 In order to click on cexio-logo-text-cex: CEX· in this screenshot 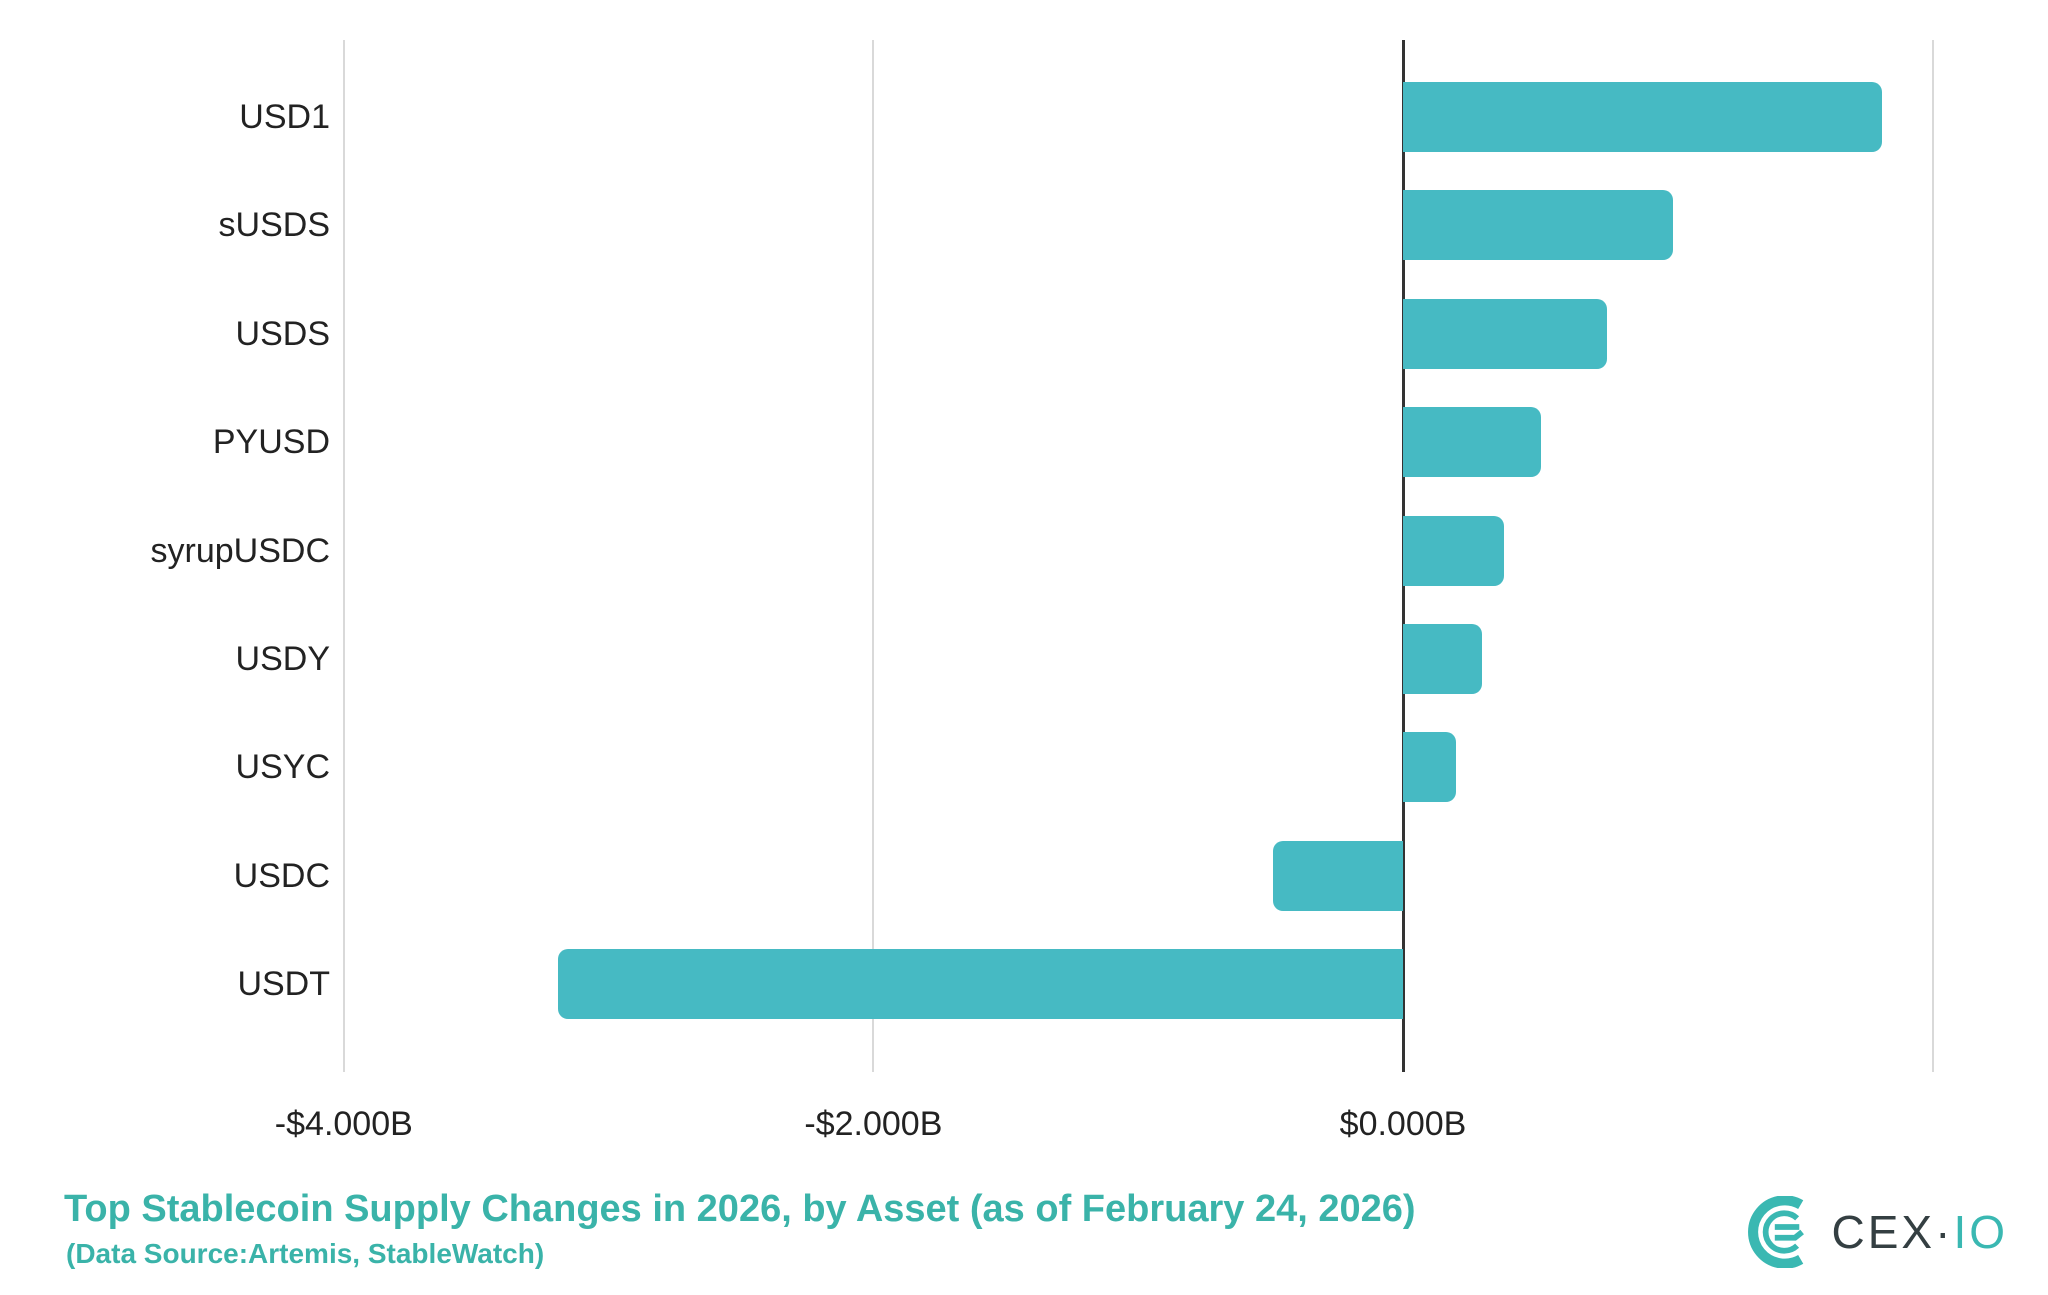, I will do `click(1892, 1232)`.